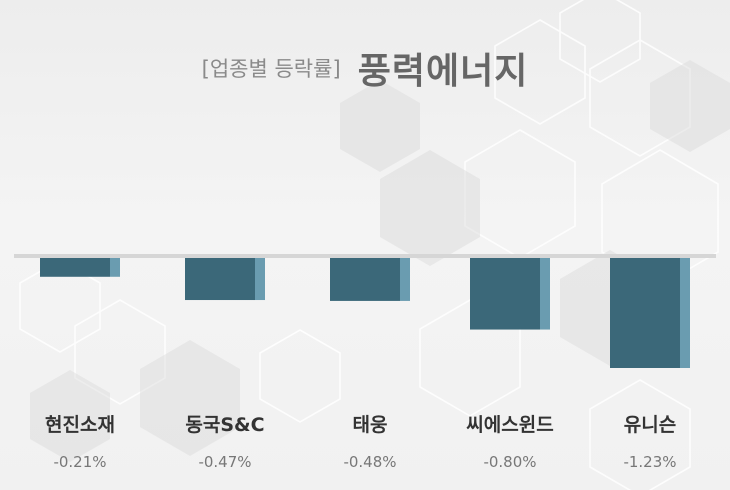 The width and height of the screenshot is (730, 490). Describe the element at coordinates (271, 69) in the screenshot. I see `title-prefix: [업종별 등락률]` at that location.